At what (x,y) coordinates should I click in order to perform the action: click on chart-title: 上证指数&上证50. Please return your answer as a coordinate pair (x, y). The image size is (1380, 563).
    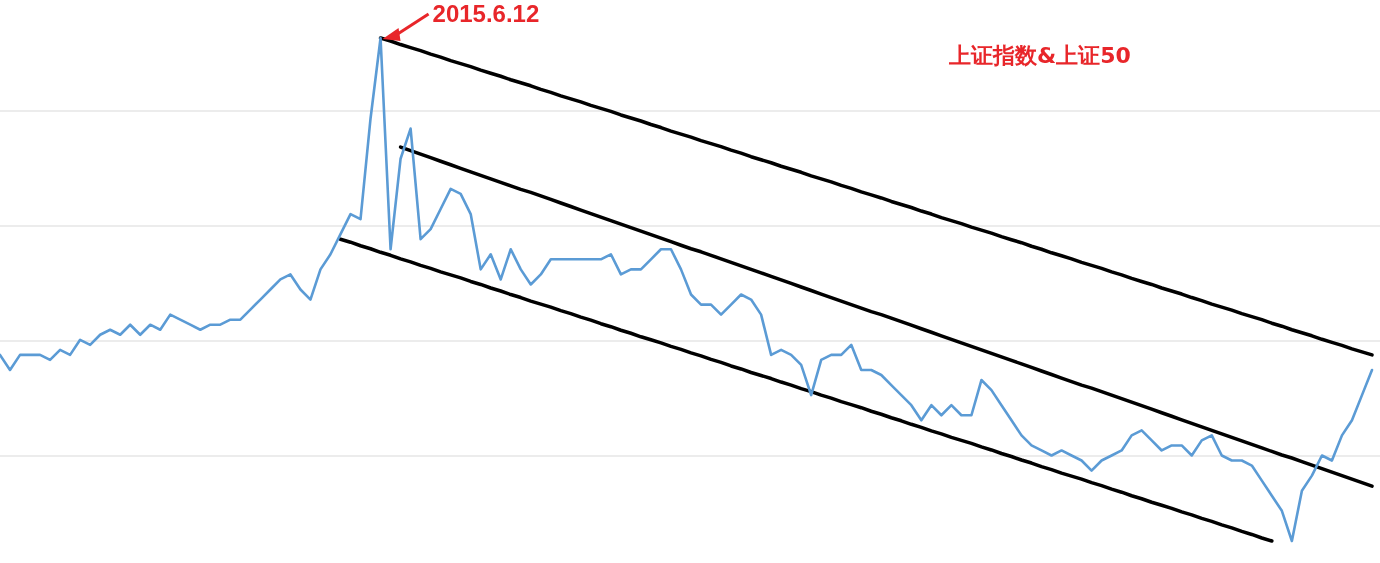
    Looking at the image, I should click on (1039, 55).